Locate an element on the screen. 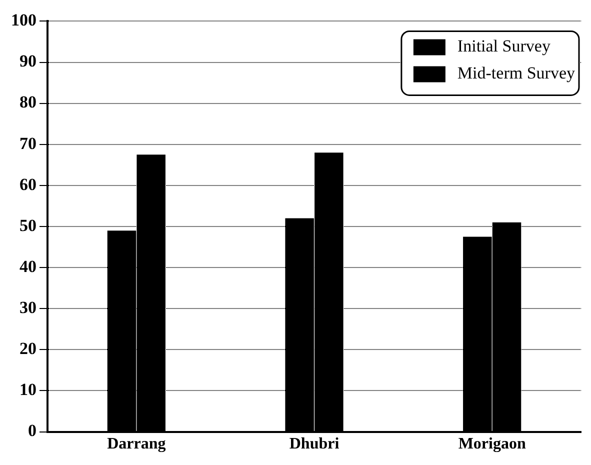  y-tick-label: 20 is located at coordinates (28, 348).